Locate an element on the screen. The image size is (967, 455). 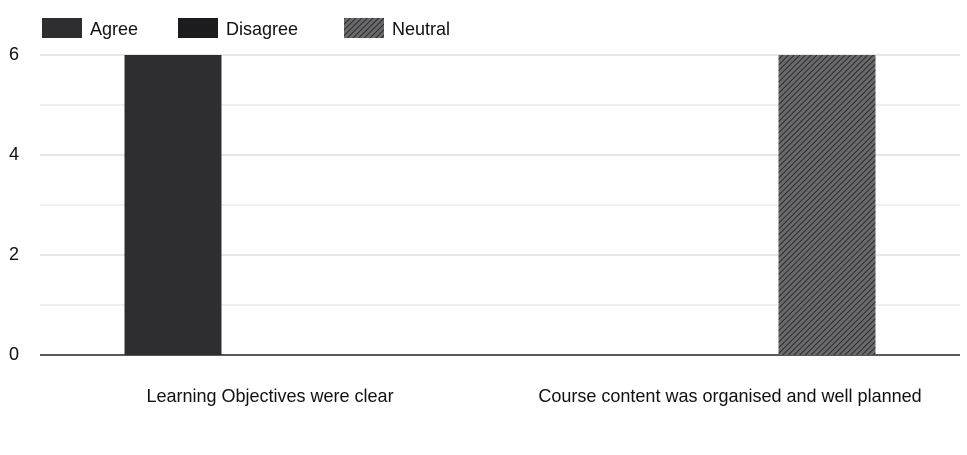
legend-label: Disagree is located at coordinates (262, 29).